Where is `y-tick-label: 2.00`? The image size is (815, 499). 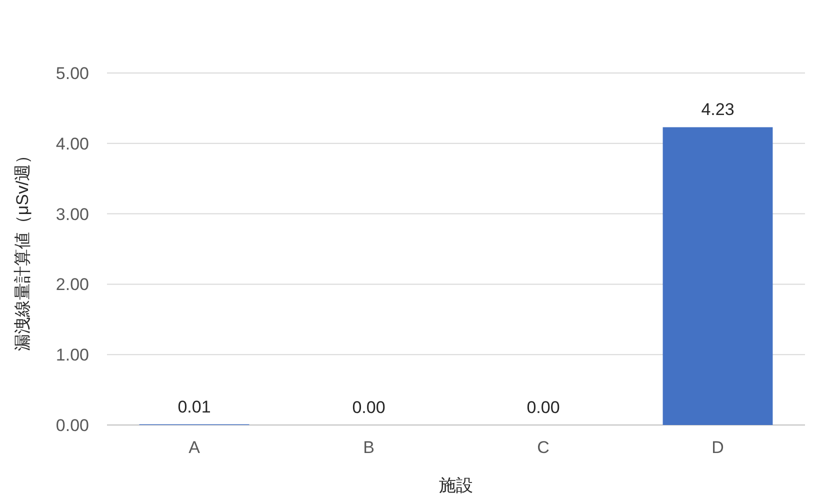 y-tick-label: 2.00 is located at coordinates (72, 284).